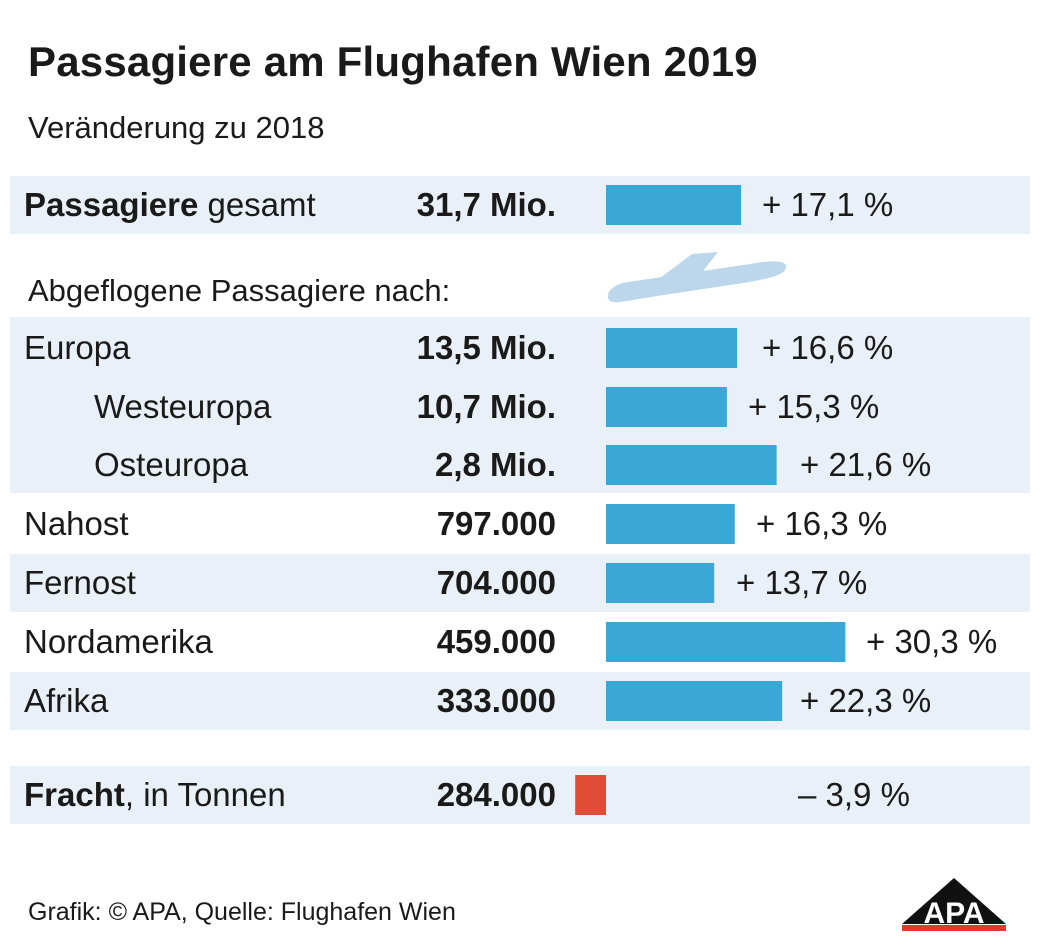 The width and height of the screenshot is (1040, 946). What do you see at coordinates (183, 406) in the screenshot?
I see `row-label: Westeuropa` at bounding box center [183, 406].